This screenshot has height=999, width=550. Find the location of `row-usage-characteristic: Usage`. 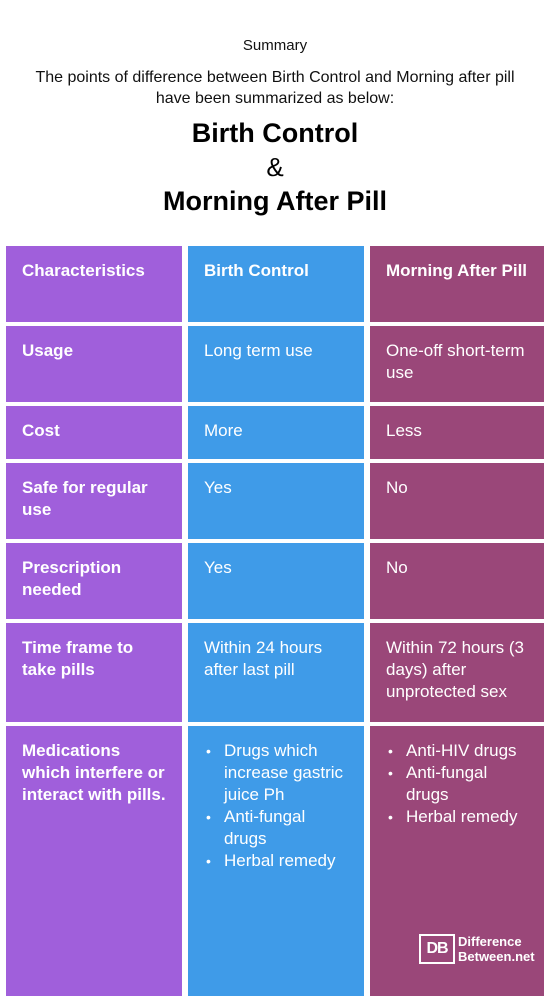

row-usage-characteristic: Usage is located at coordinates (94, 364).